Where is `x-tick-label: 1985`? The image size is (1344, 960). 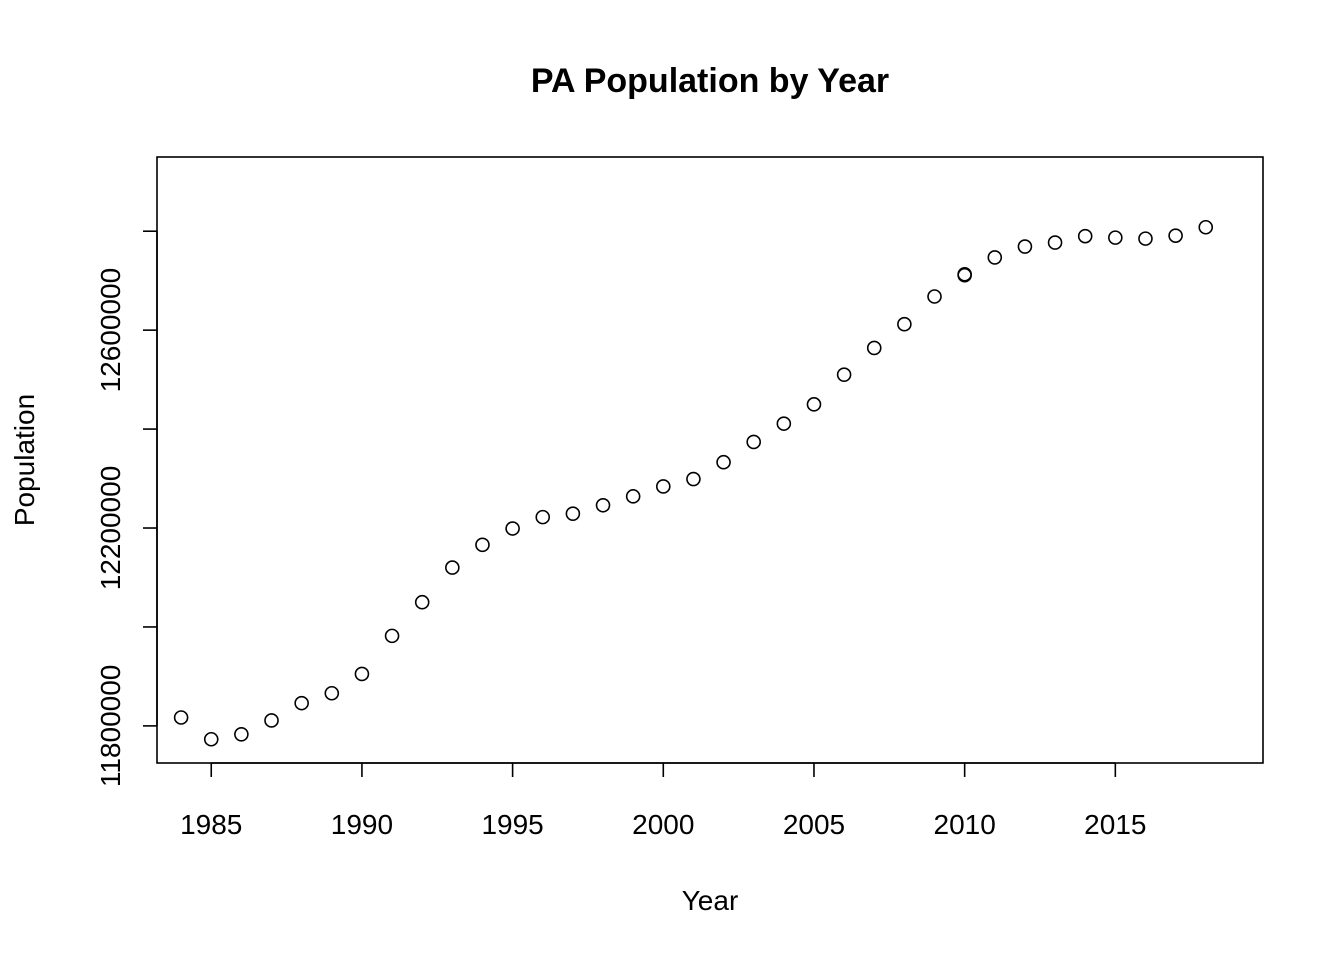
x-tick-label: 1985 is located at coordinates (211, 824).